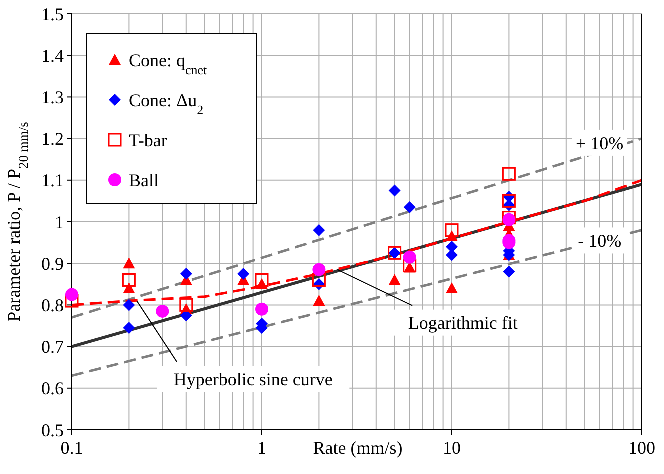  Describe the element at coordinates (53, 98) in the screenshot. I see `y-tick-label: 1.3` at that location.